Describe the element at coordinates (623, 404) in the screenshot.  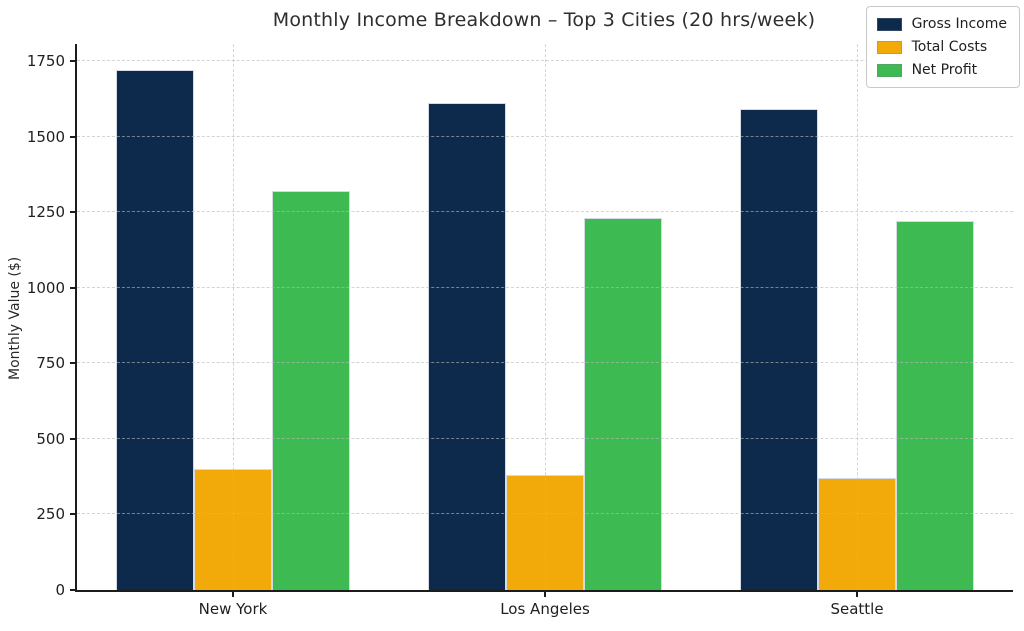
I see `bar-net-profit-los-angeles` at that location.